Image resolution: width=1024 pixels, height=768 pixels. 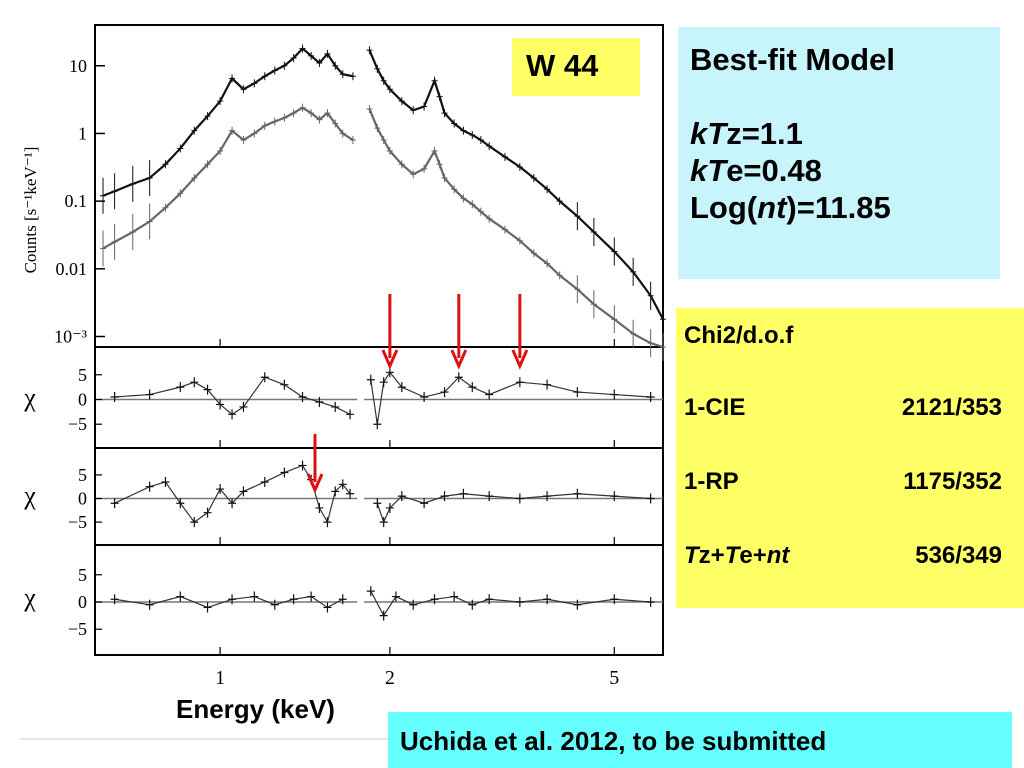 What do you see at coordinates (843, 407) in the screenshot?
I see `chi2-row-cie: 1-CIE 2121/353` at bounding box center [843, 407].